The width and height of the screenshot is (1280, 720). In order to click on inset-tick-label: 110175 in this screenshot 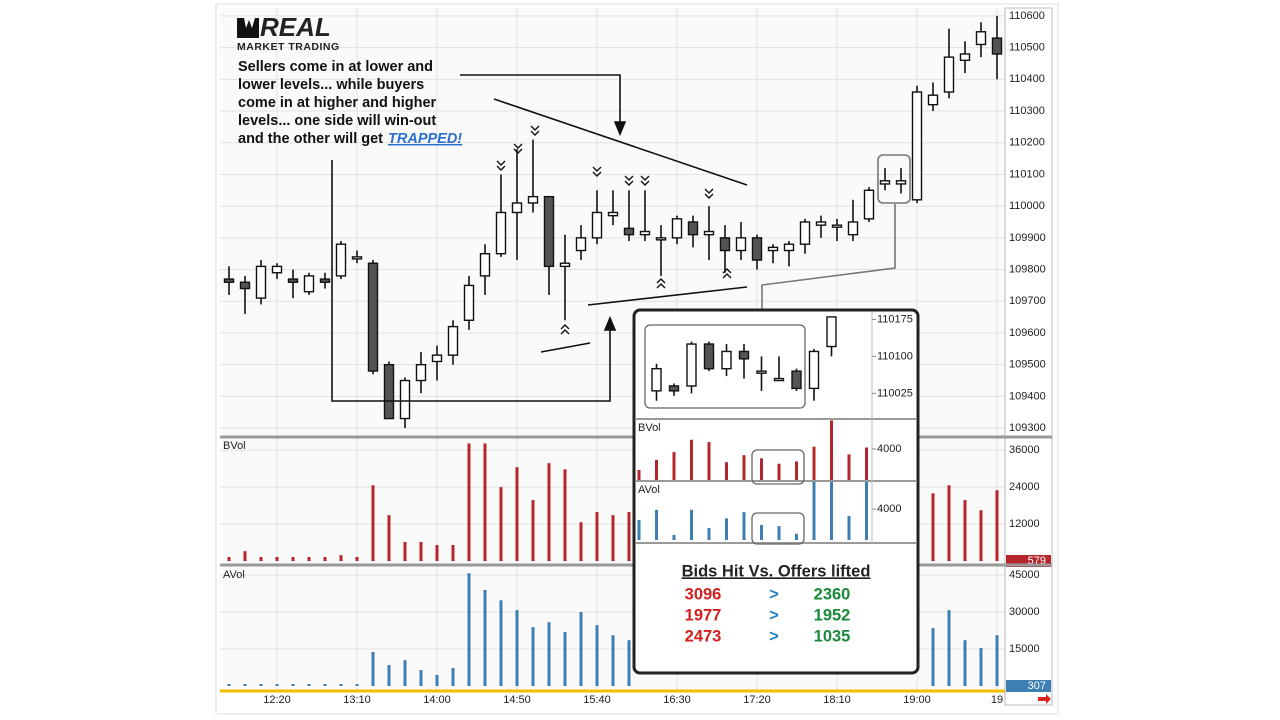, I will do `click(895, 319)`.